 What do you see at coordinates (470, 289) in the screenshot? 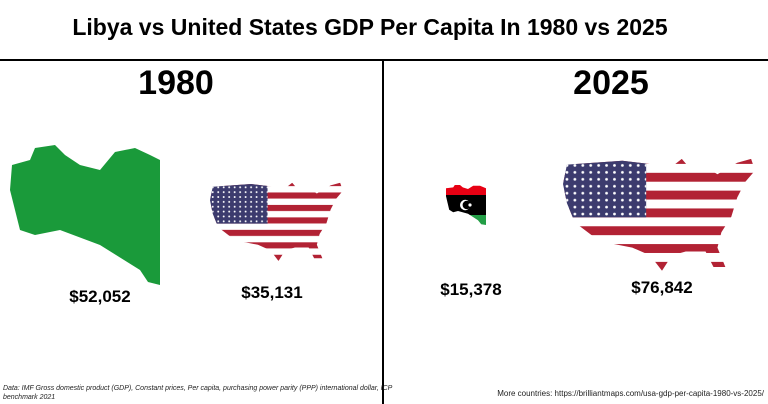
I see `value-label: $15,378` at bounding box center [470, 289].